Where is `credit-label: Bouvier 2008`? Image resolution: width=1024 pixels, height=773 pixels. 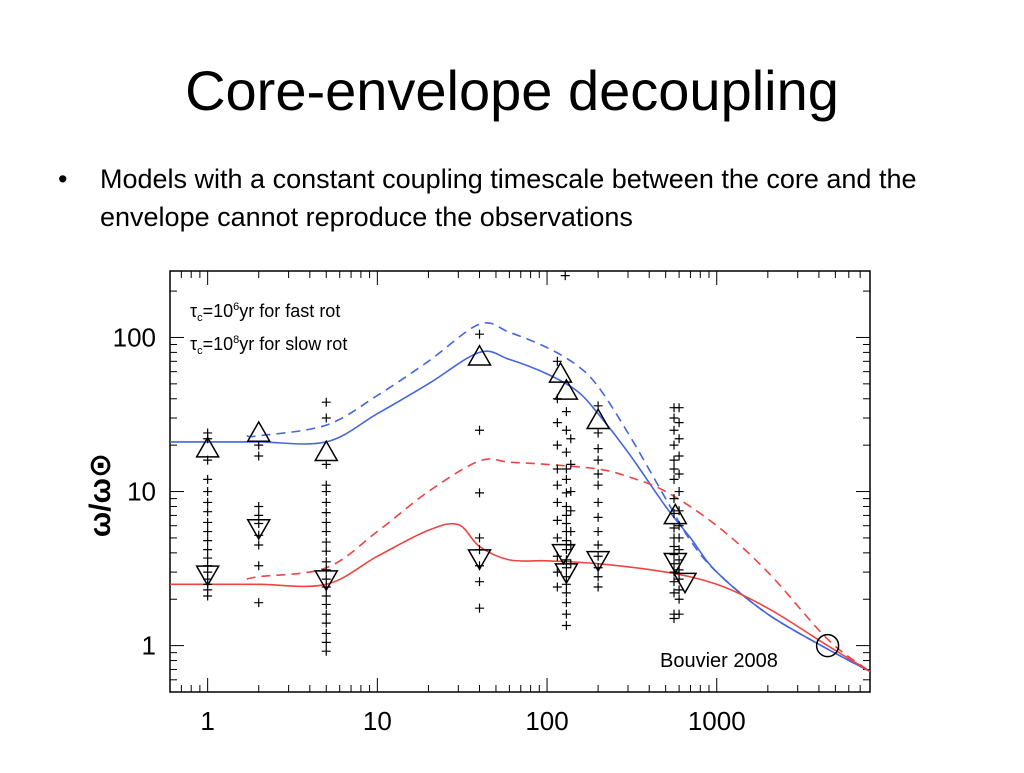 credit-label: Bouvier 2008 is located at coordinates (719, 661).